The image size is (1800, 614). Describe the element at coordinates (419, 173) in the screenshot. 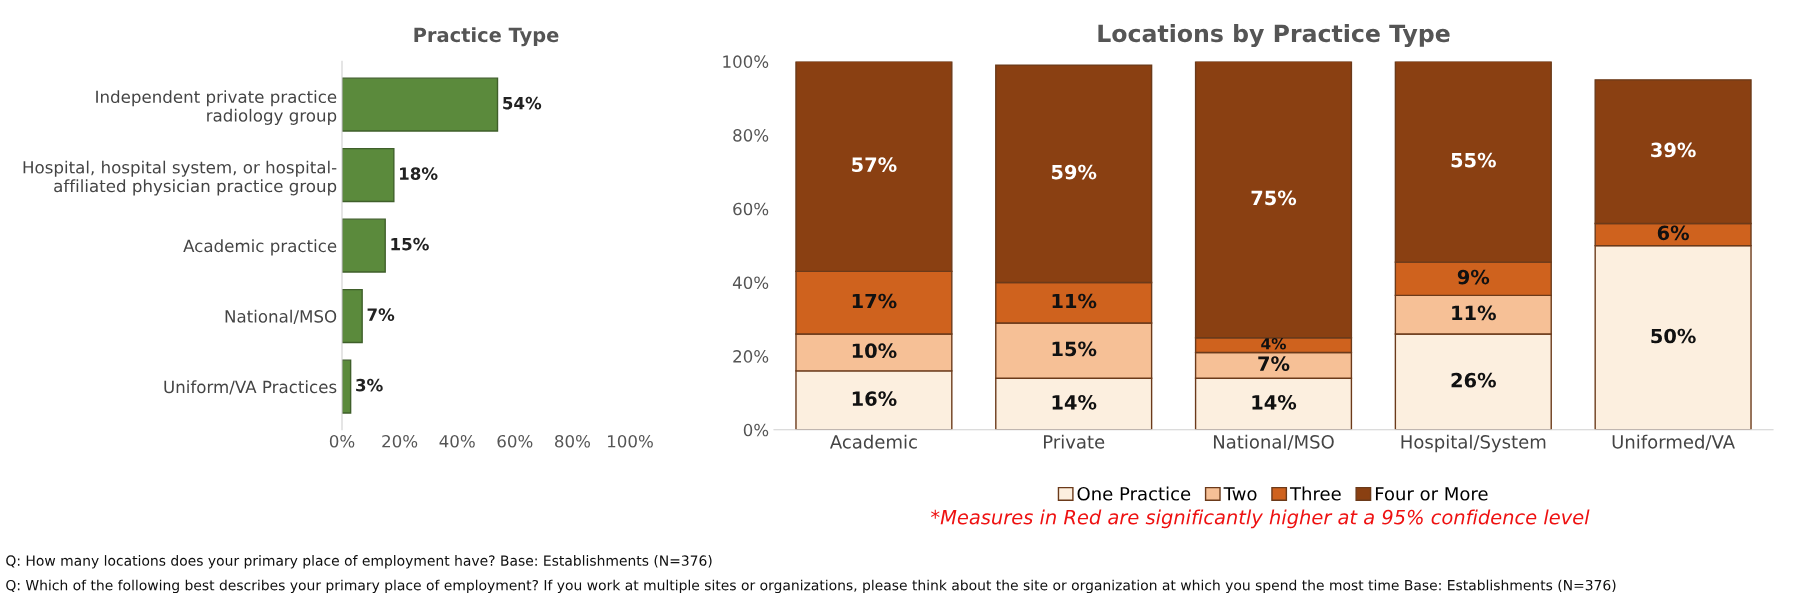

I see `data-label: 18%` at that location.